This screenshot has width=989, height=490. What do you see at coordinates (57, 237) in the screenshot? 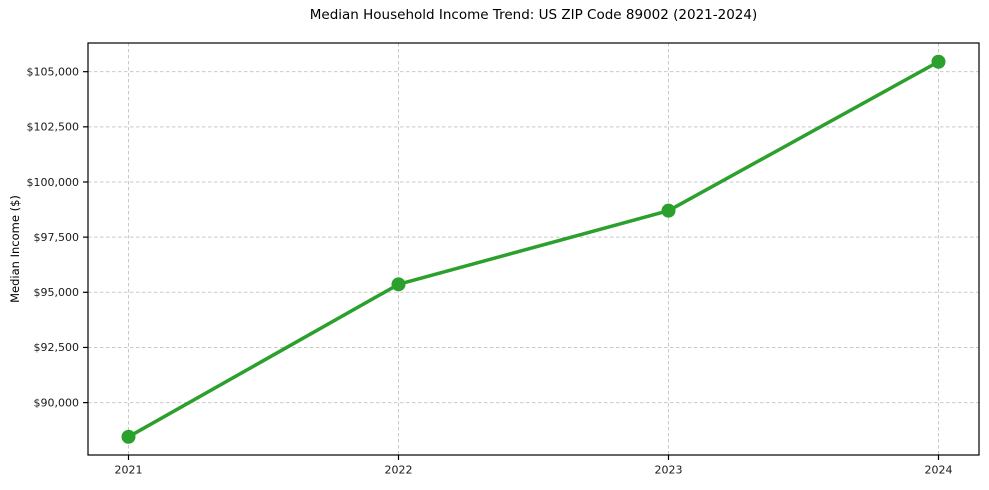
I see `y-tick-label: $97,500` at bounding box center [57, 237].